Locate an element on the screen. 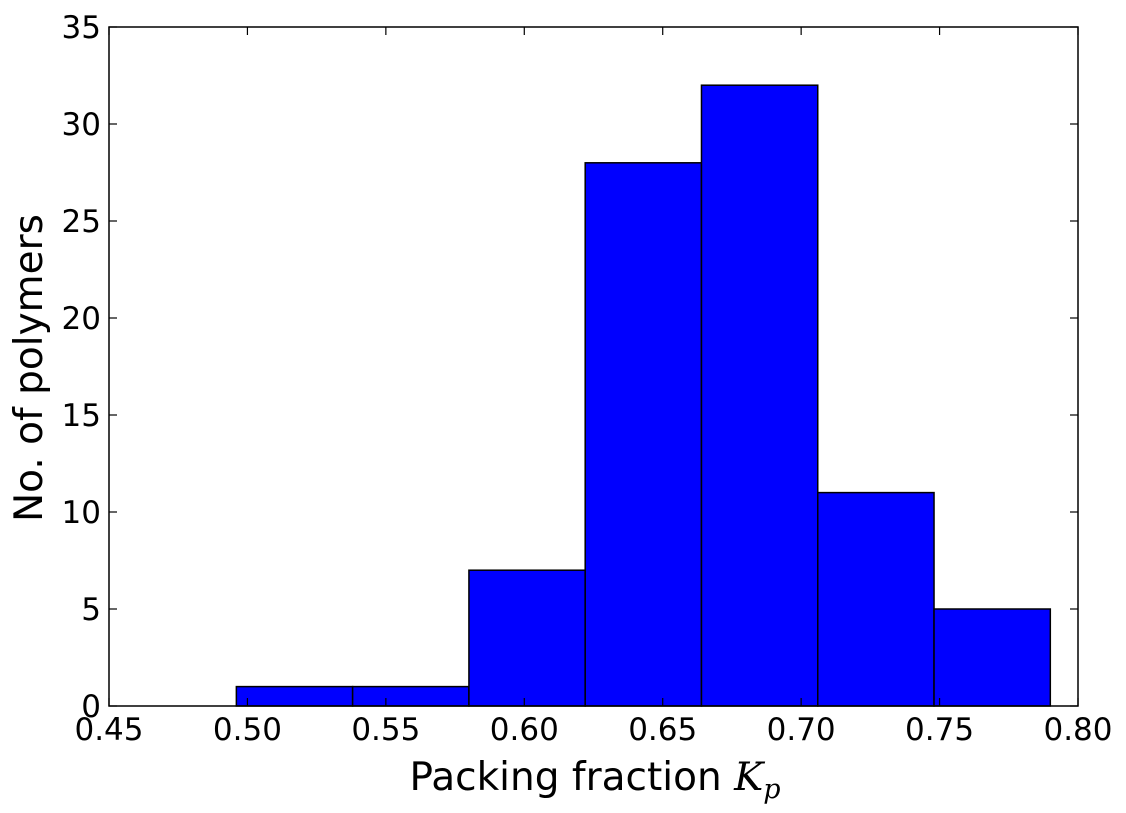 This screenshot has height=813, width=1126. y-tick-label-5: 25 is located at coordinates (81, 222).